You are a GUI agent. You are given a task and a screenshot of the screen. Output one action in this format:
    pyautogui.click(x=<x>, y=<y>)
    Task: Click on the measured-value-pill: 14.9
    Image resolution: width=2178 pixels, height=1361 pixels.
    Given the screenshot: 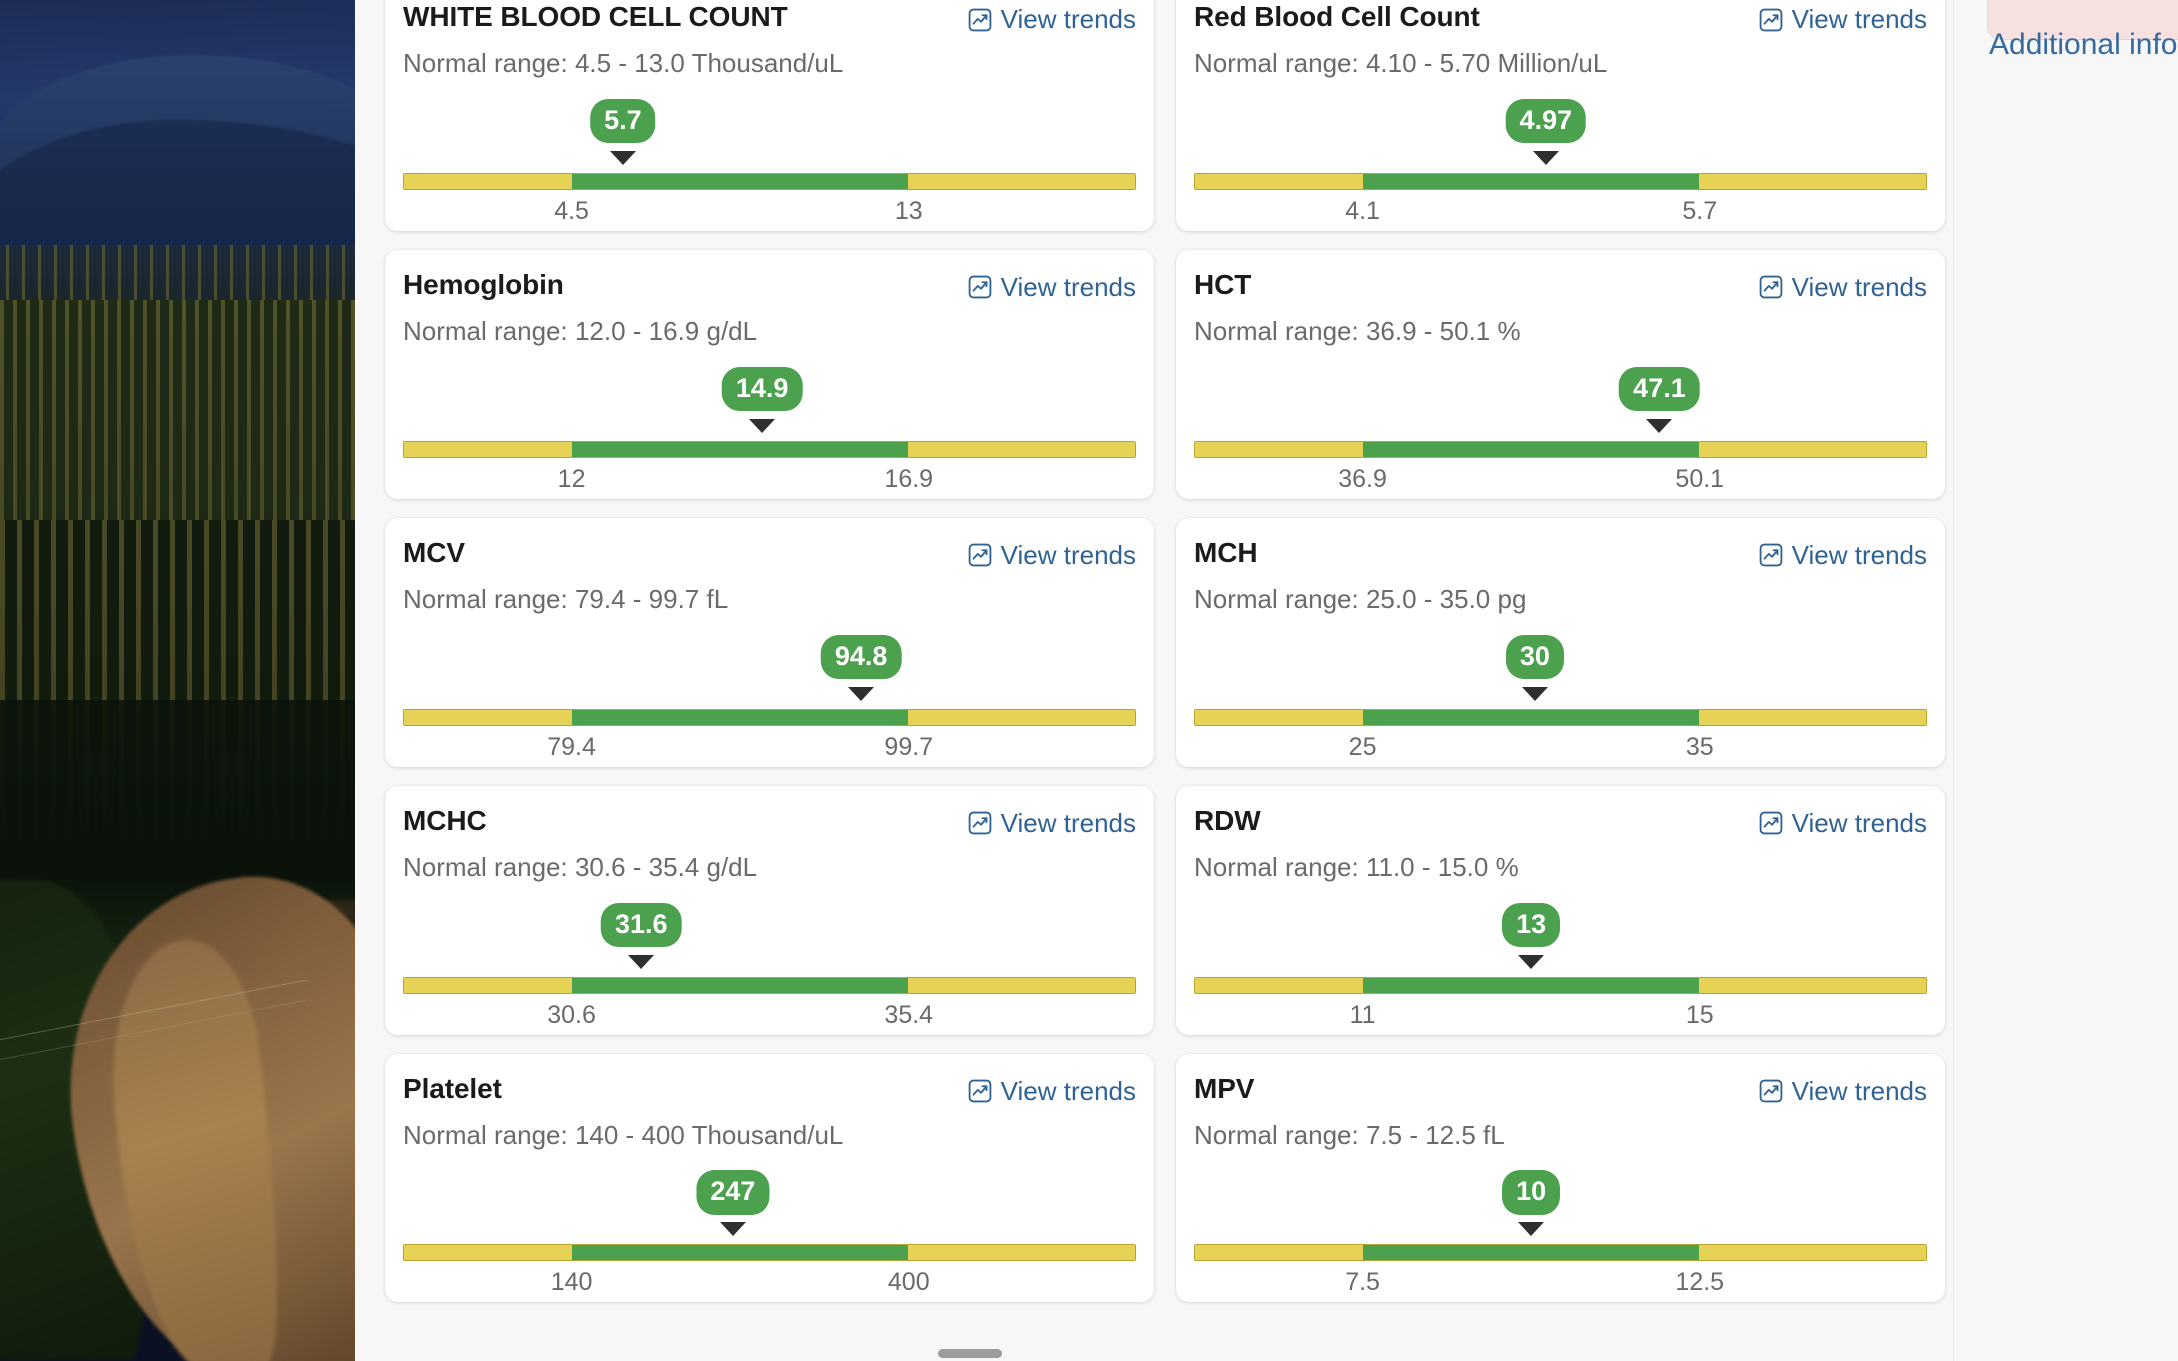 What is the action you would take?
    pyautogui.click(x=762, y=388)
    